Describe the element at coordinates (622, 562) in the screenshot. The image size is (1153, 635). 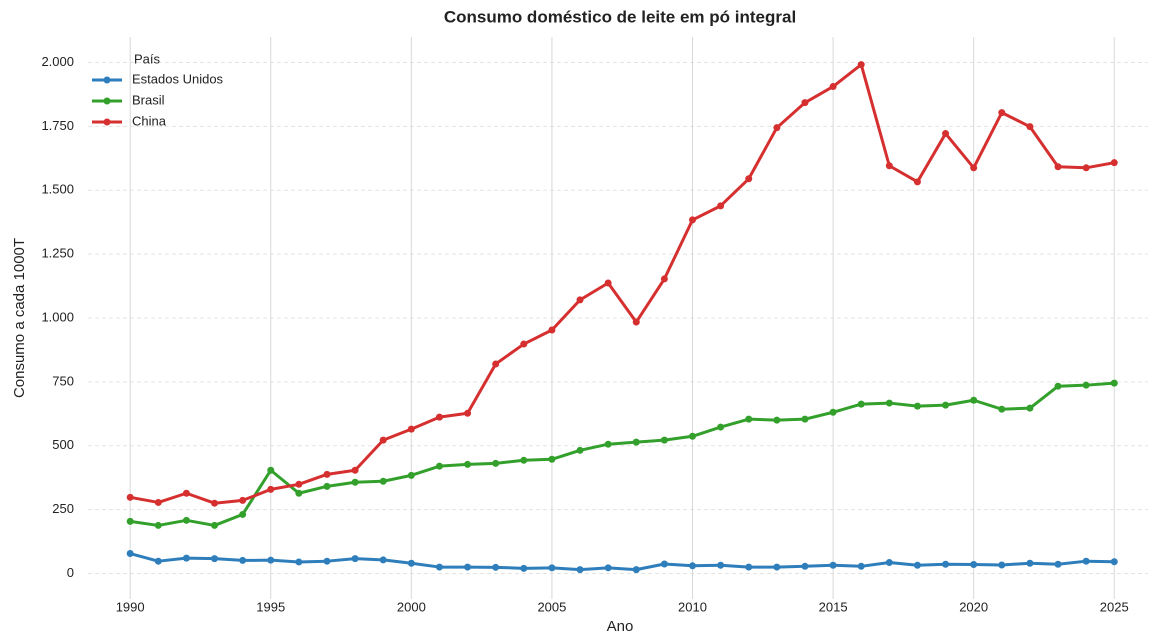
I see `series-line` at that location.